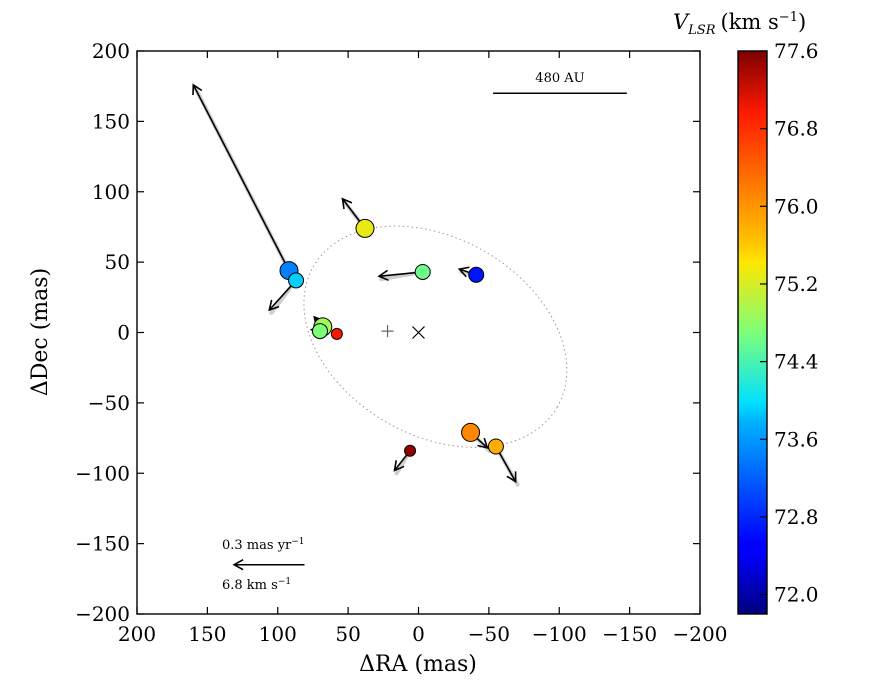 The image size is (878, 690). I want to click on y-tick-label: 200, so click(111, 51).